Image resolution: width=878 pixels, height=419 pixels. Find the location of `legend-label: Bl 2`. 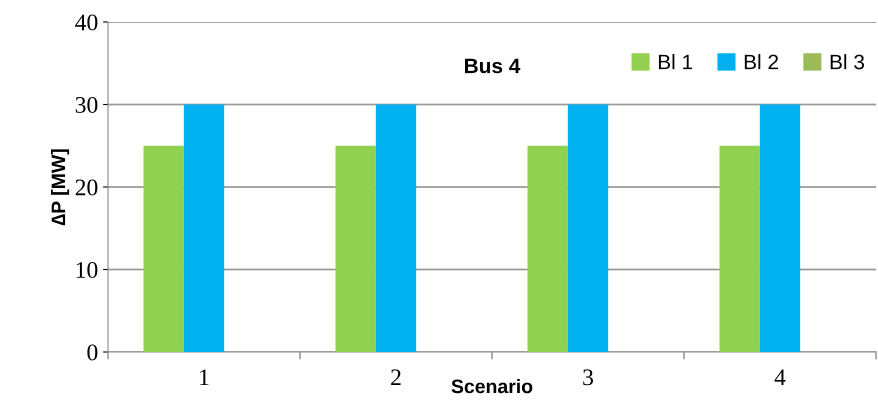

legend-label: Bl 2 is located at coordinates (761, 62).